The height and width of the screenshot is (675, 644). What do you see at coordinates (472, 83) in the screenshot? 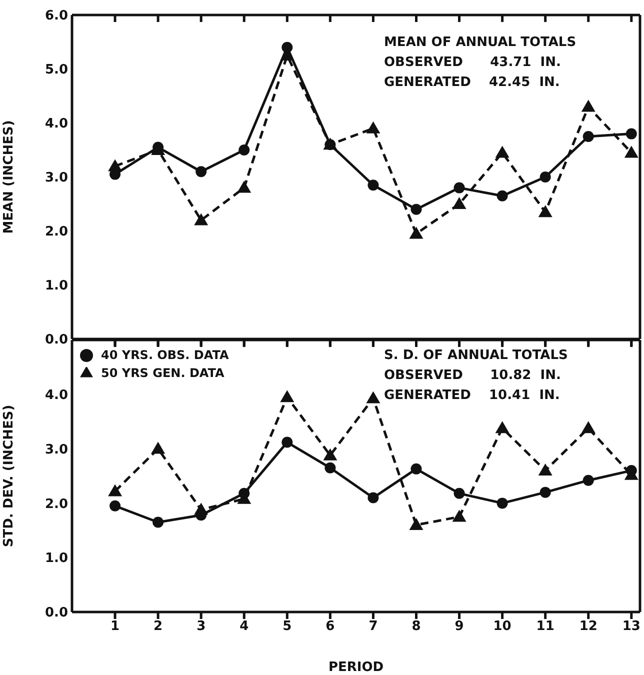
I see `annotation: GENERATED 42.45 IN.` at bounding box center [472, 83].